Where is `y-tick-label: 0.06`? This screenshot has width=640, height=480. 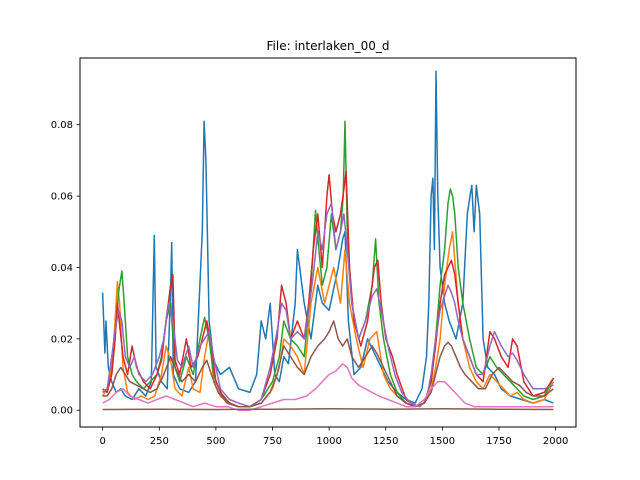 y-tick-label: 0.06 is located at coordinates (62, 197).